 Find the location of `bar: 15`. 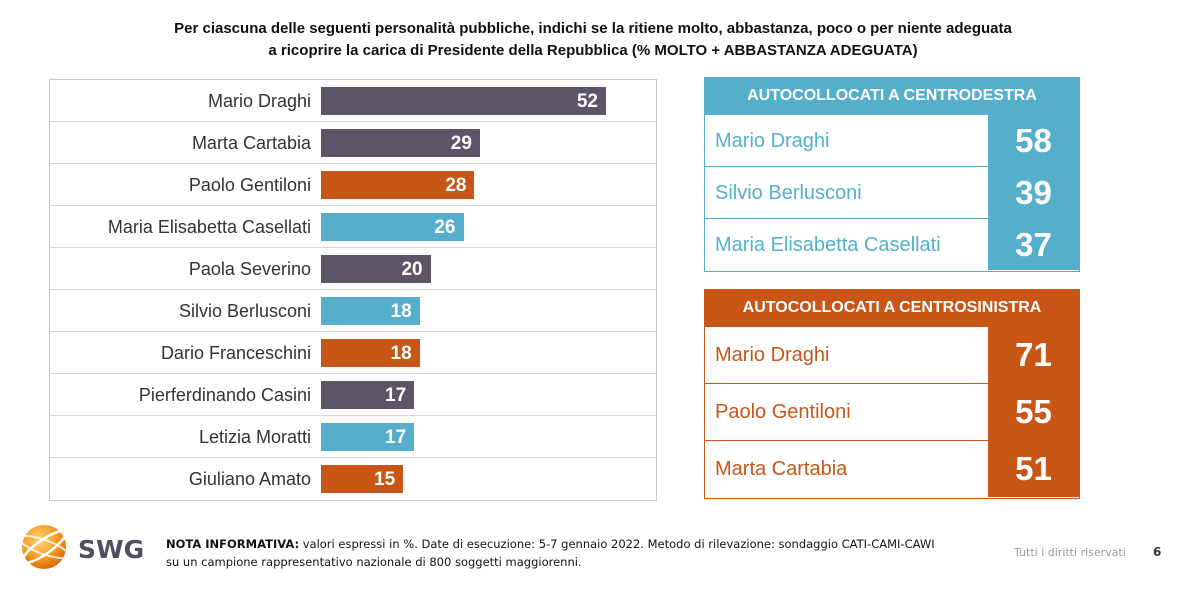

bar: 15 is located at coordinates (362, 479).